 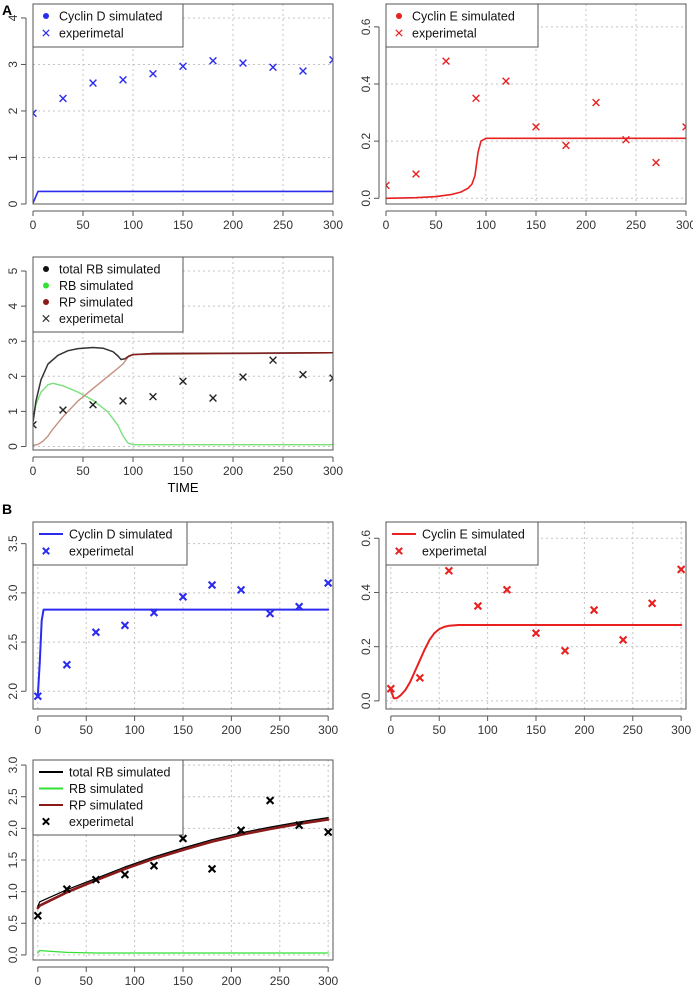 What do you see at coordinates (96, 303) in the screenshot?
I see `legend-label: RP simulated` at bounding box center [96, 303].